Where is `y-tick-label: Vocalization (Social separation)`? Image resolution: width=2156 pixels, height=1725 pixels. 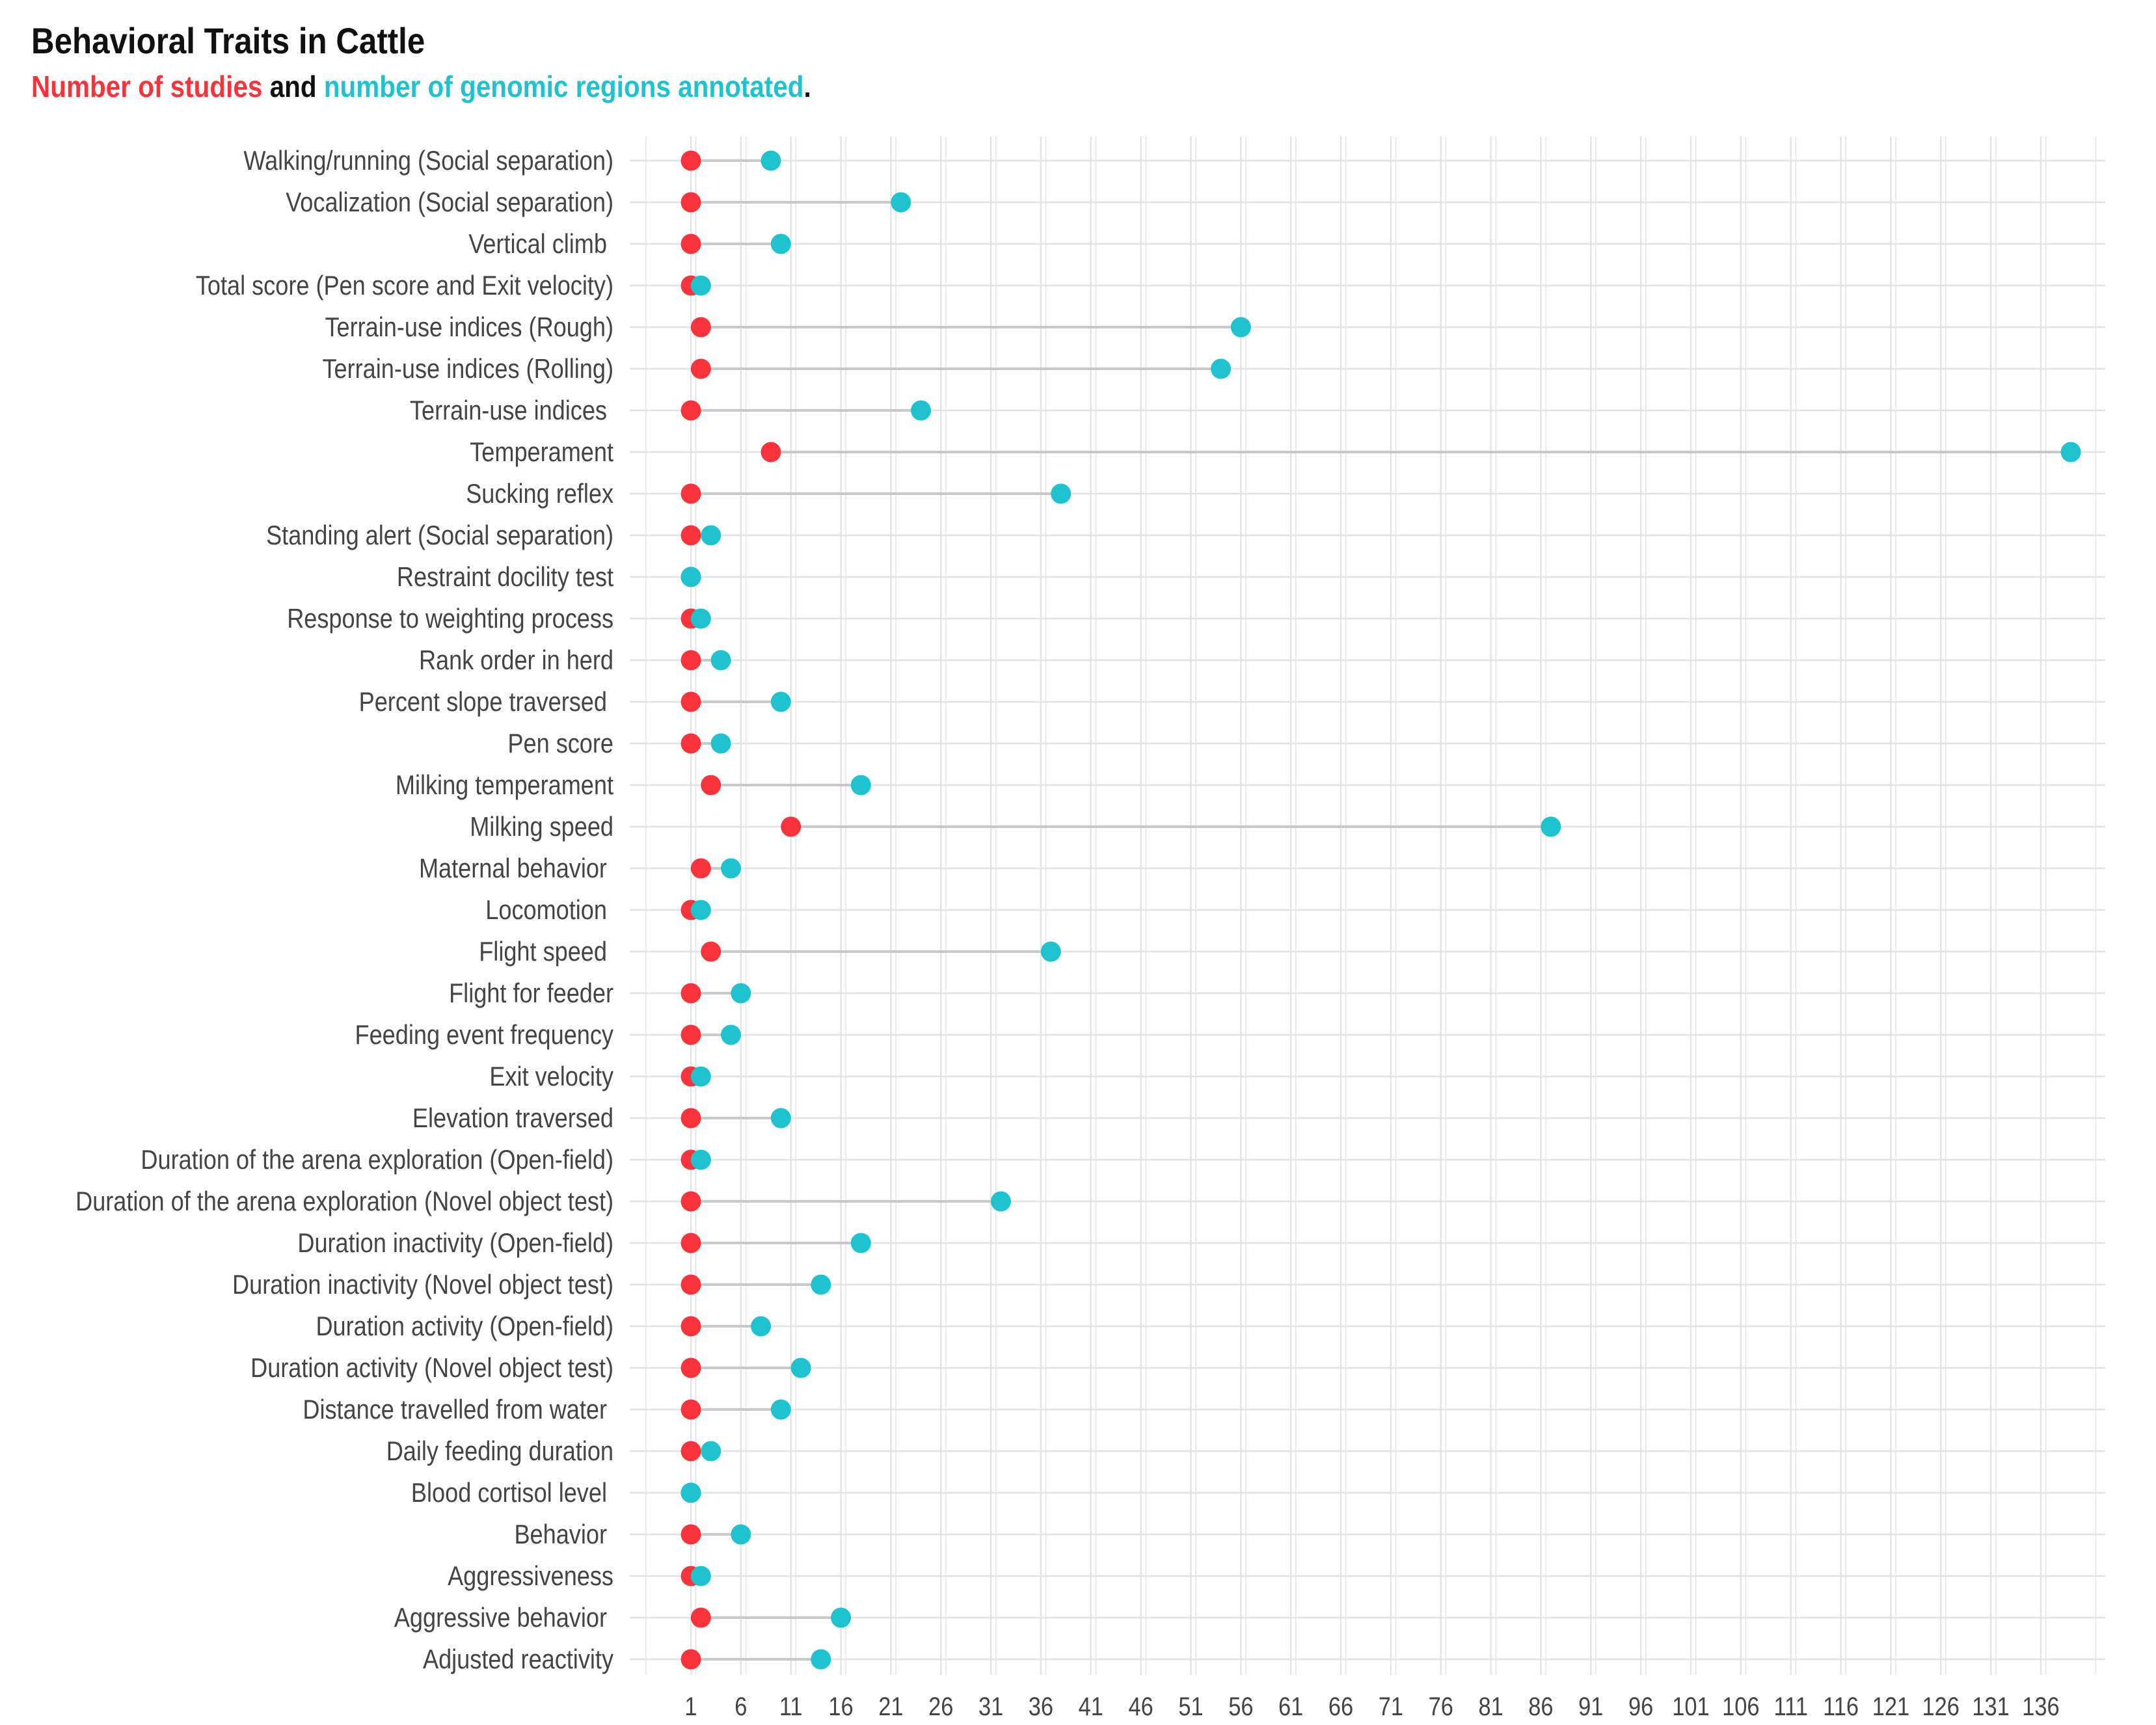 y-tick-label: Vocalization (Social separation) is located at coordinates (449, 203).